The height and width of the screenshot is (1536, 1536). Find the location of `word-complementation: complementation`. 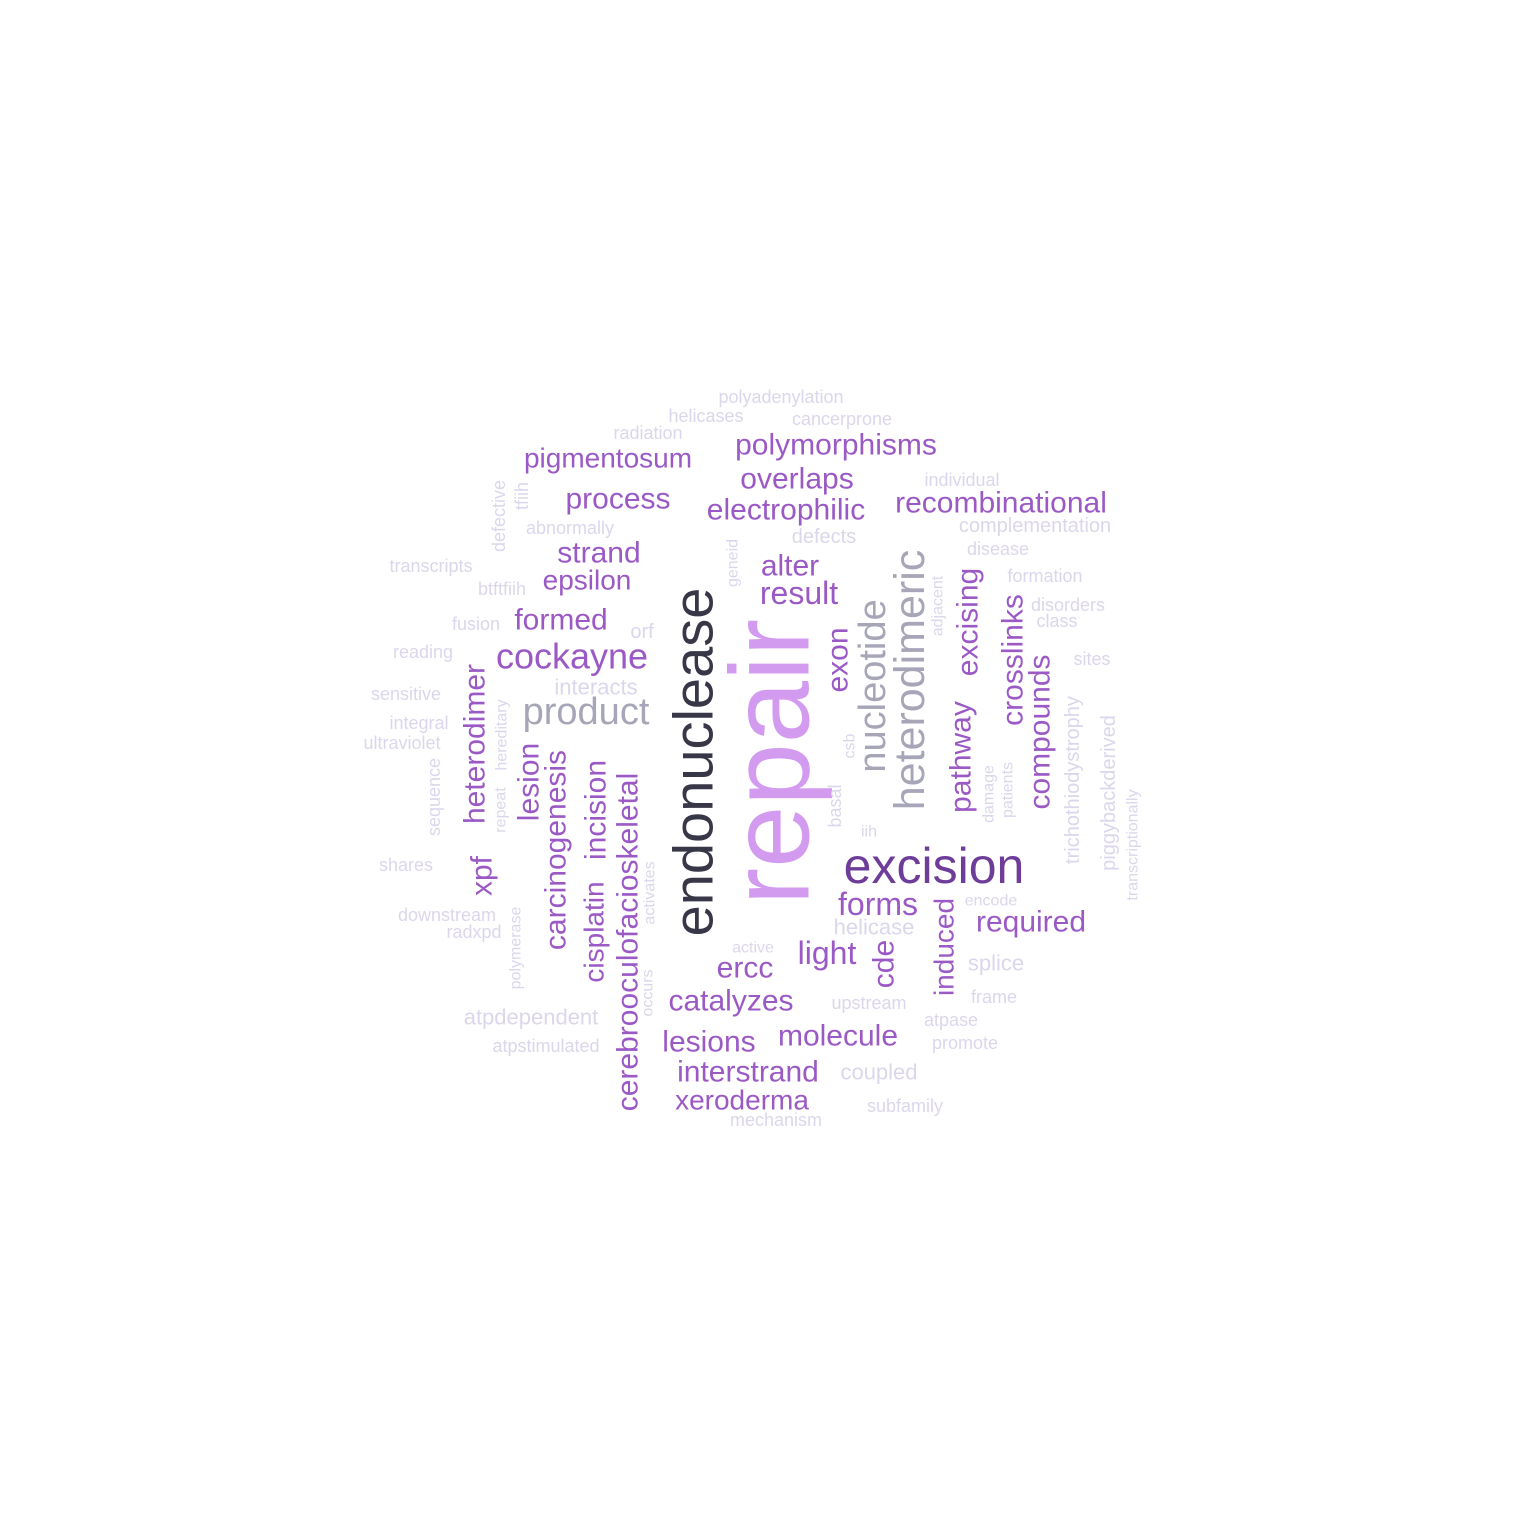

word-complementation: complementation is located at coordinates (1035, 526).